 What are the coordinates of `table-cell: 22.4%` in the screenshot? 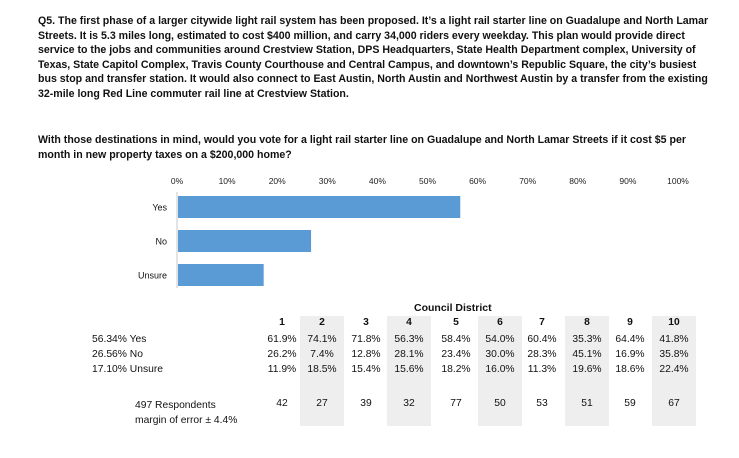 It's located at (674, 369).